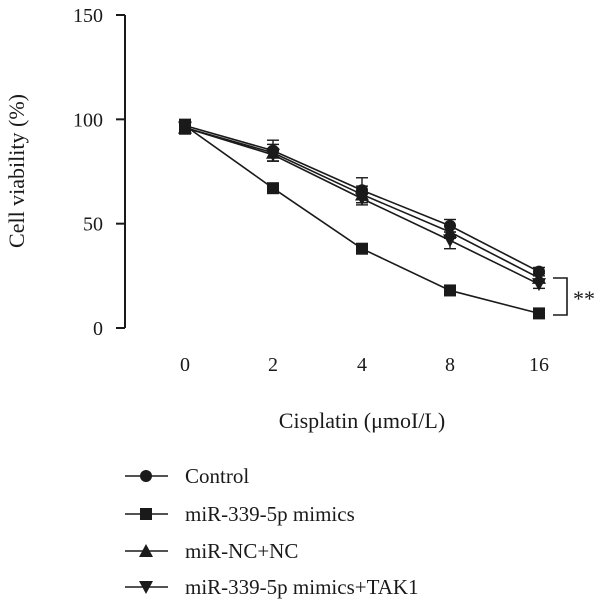  What do you see at coordinates (584, 298) in the screenshot?
I see `significance-label: **` at bounding box center [584, 298].